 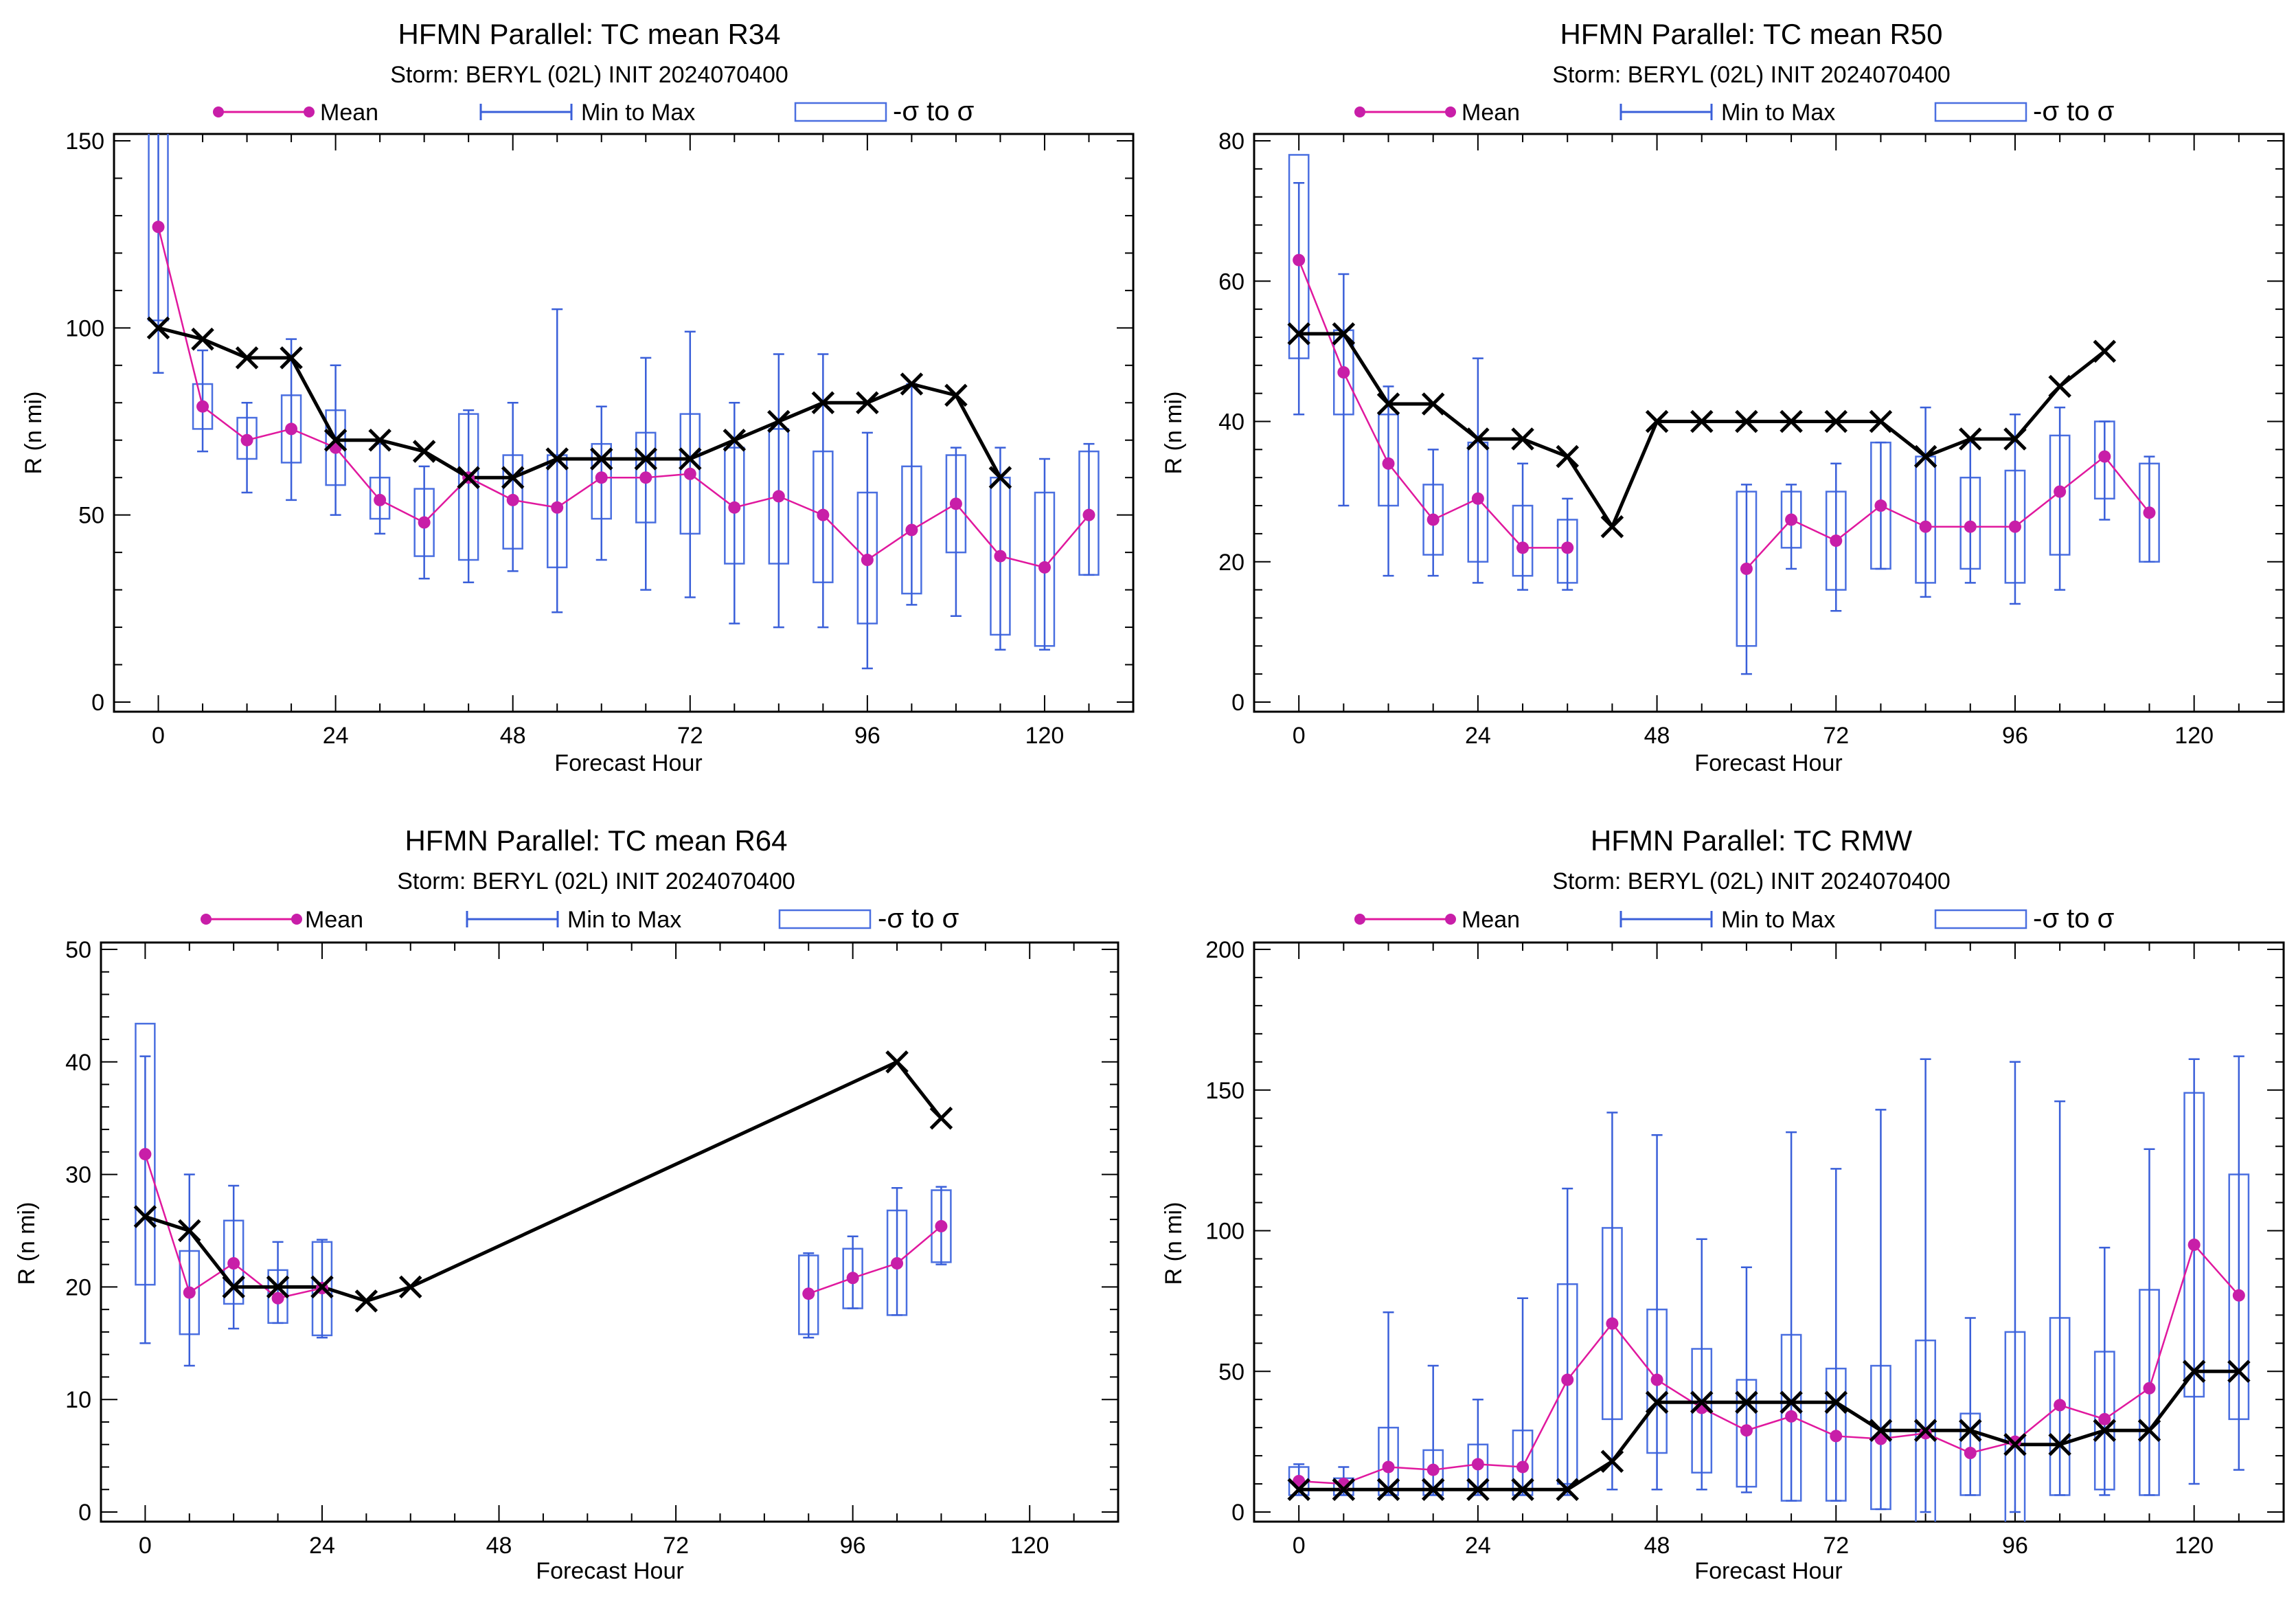 I want to click on x-axis-label: Forecast Hour, so click(x=1768, y=763).